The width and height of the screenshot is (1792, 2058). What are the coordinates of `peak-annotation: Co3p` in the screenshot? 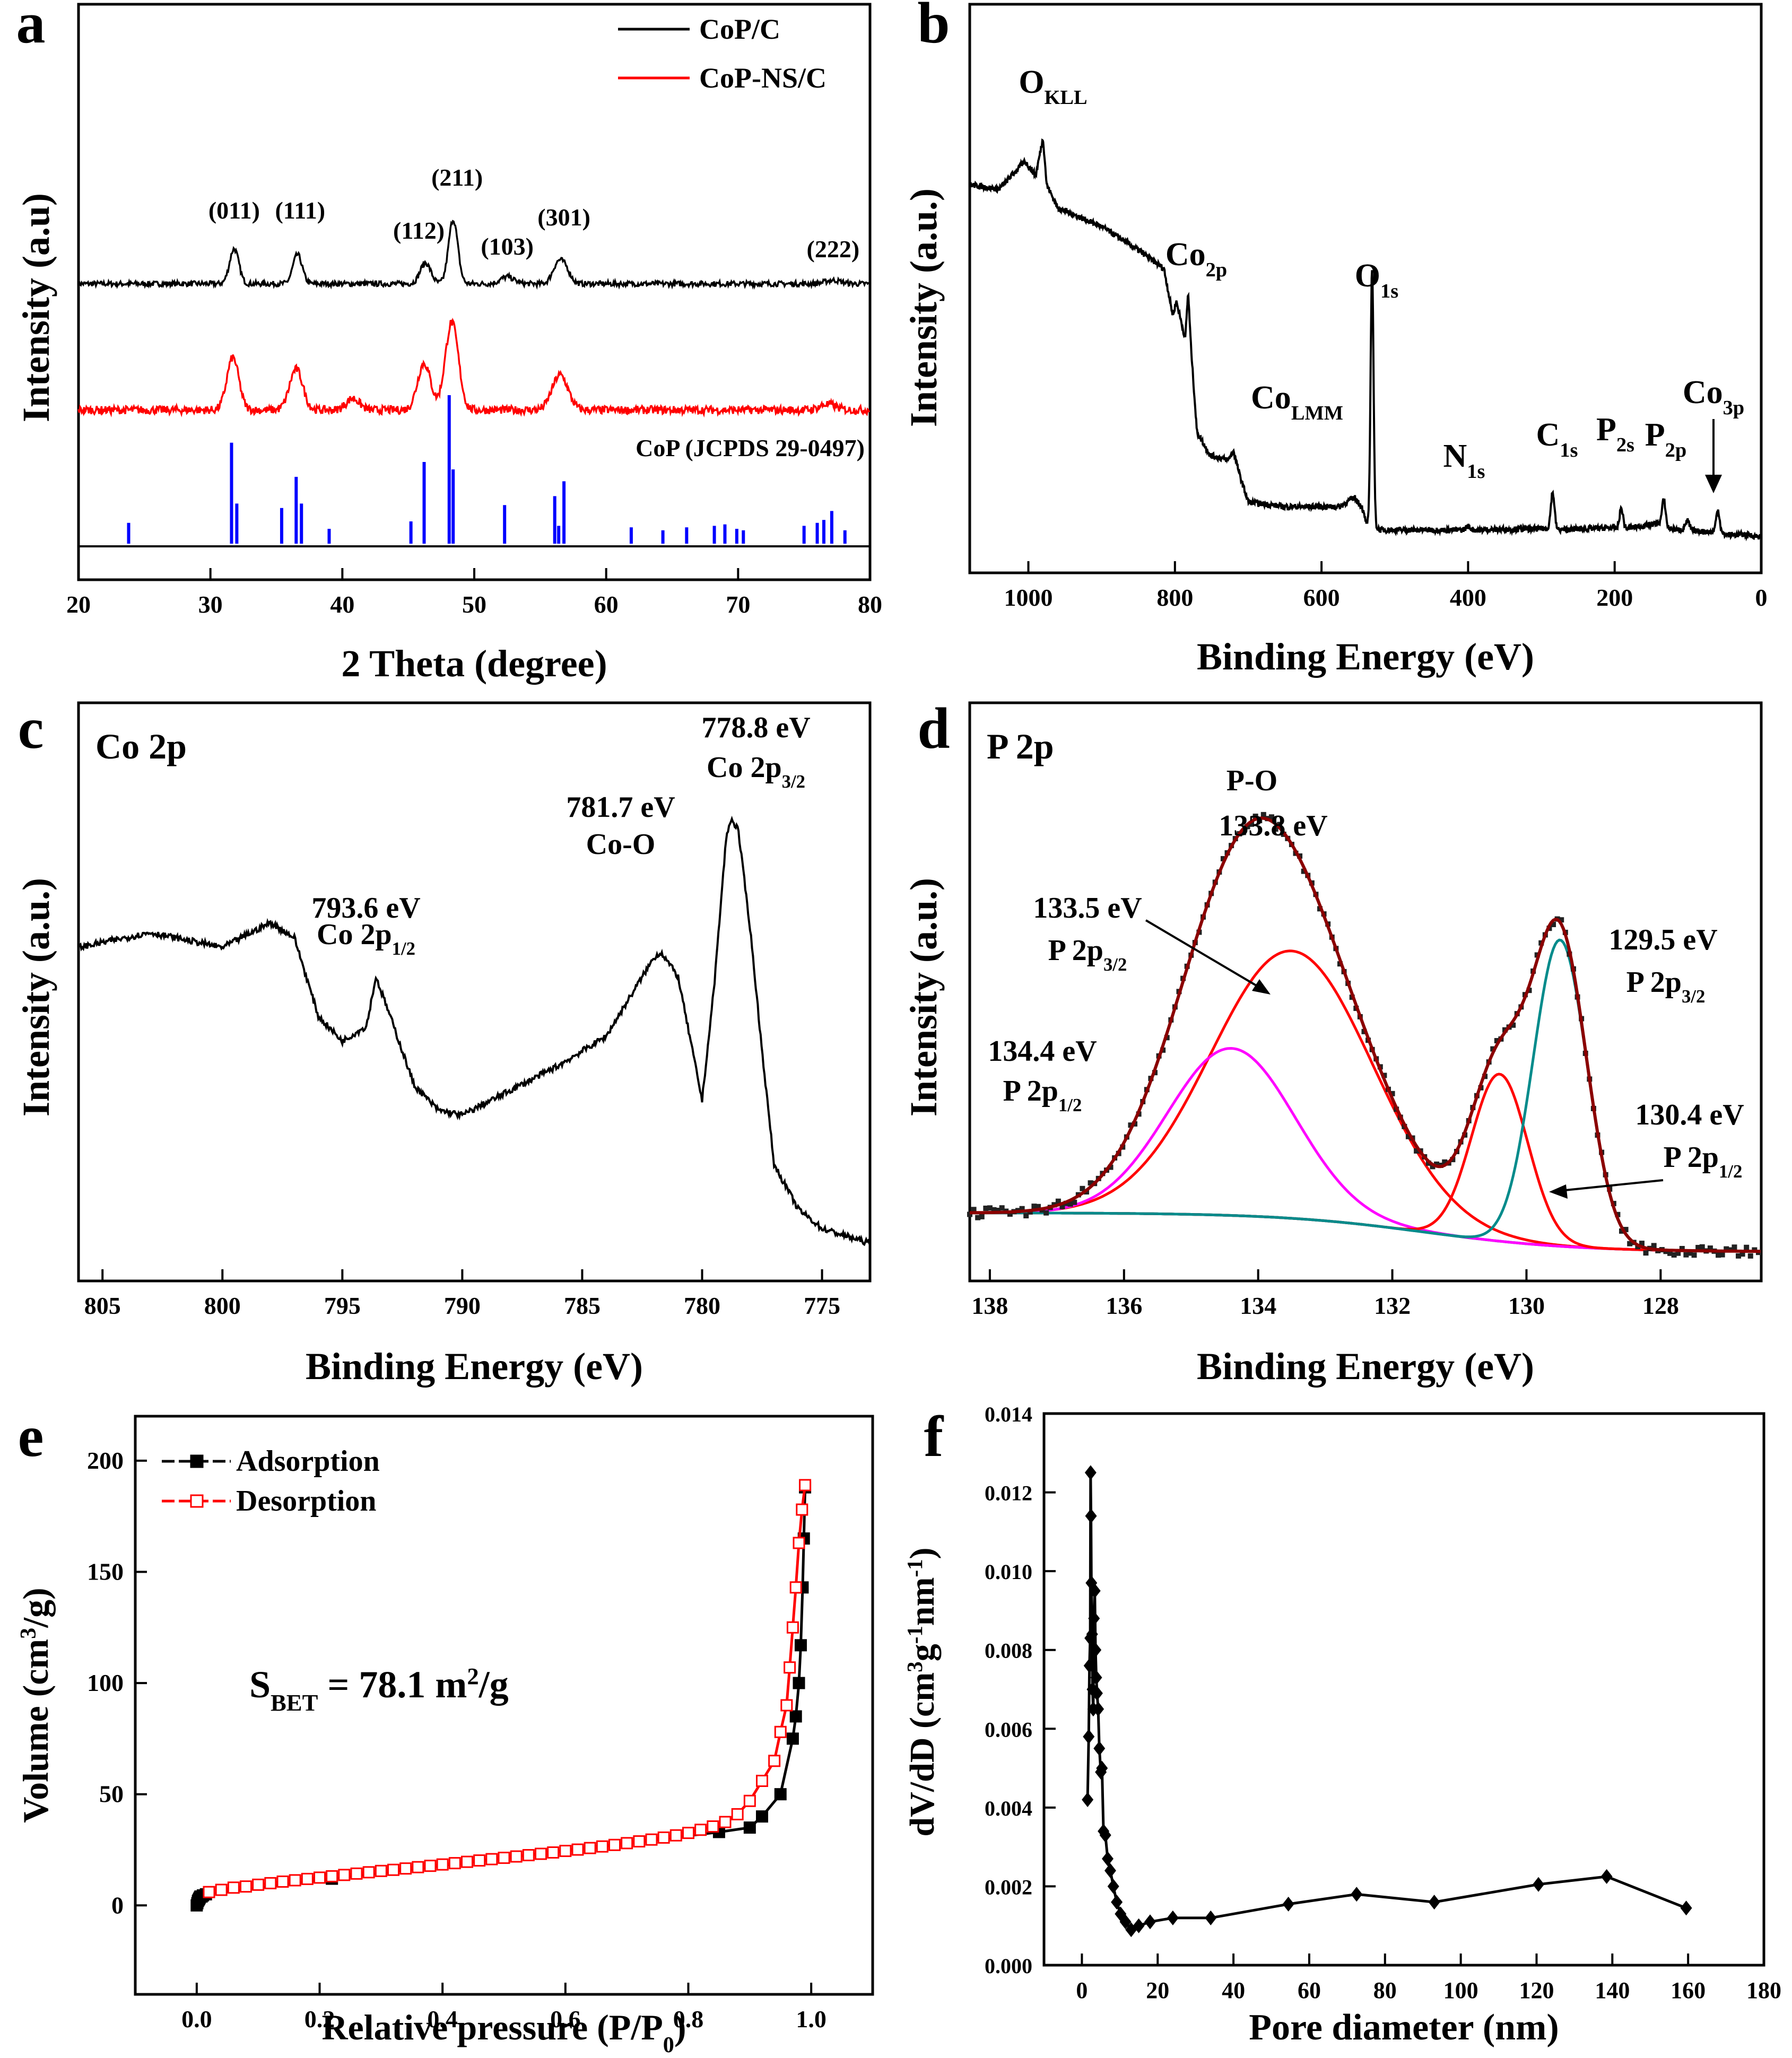 It's located at (1713, 396).